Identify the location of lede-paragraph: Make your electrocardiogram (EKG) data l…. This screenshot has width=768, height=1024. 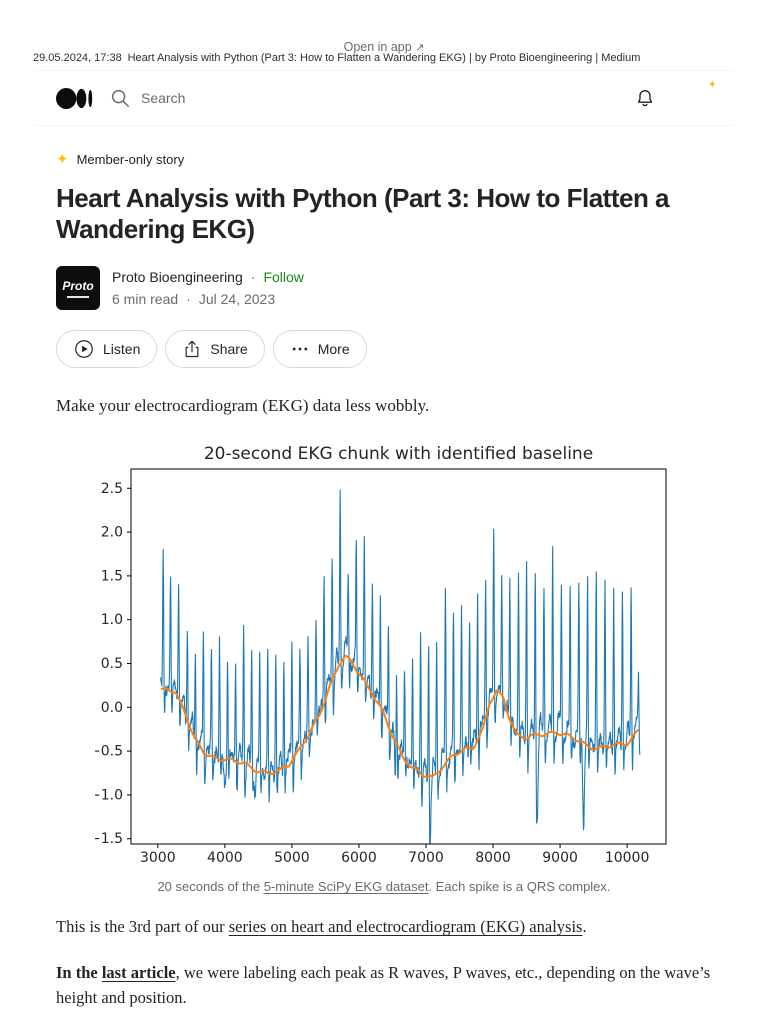
(243, 406).